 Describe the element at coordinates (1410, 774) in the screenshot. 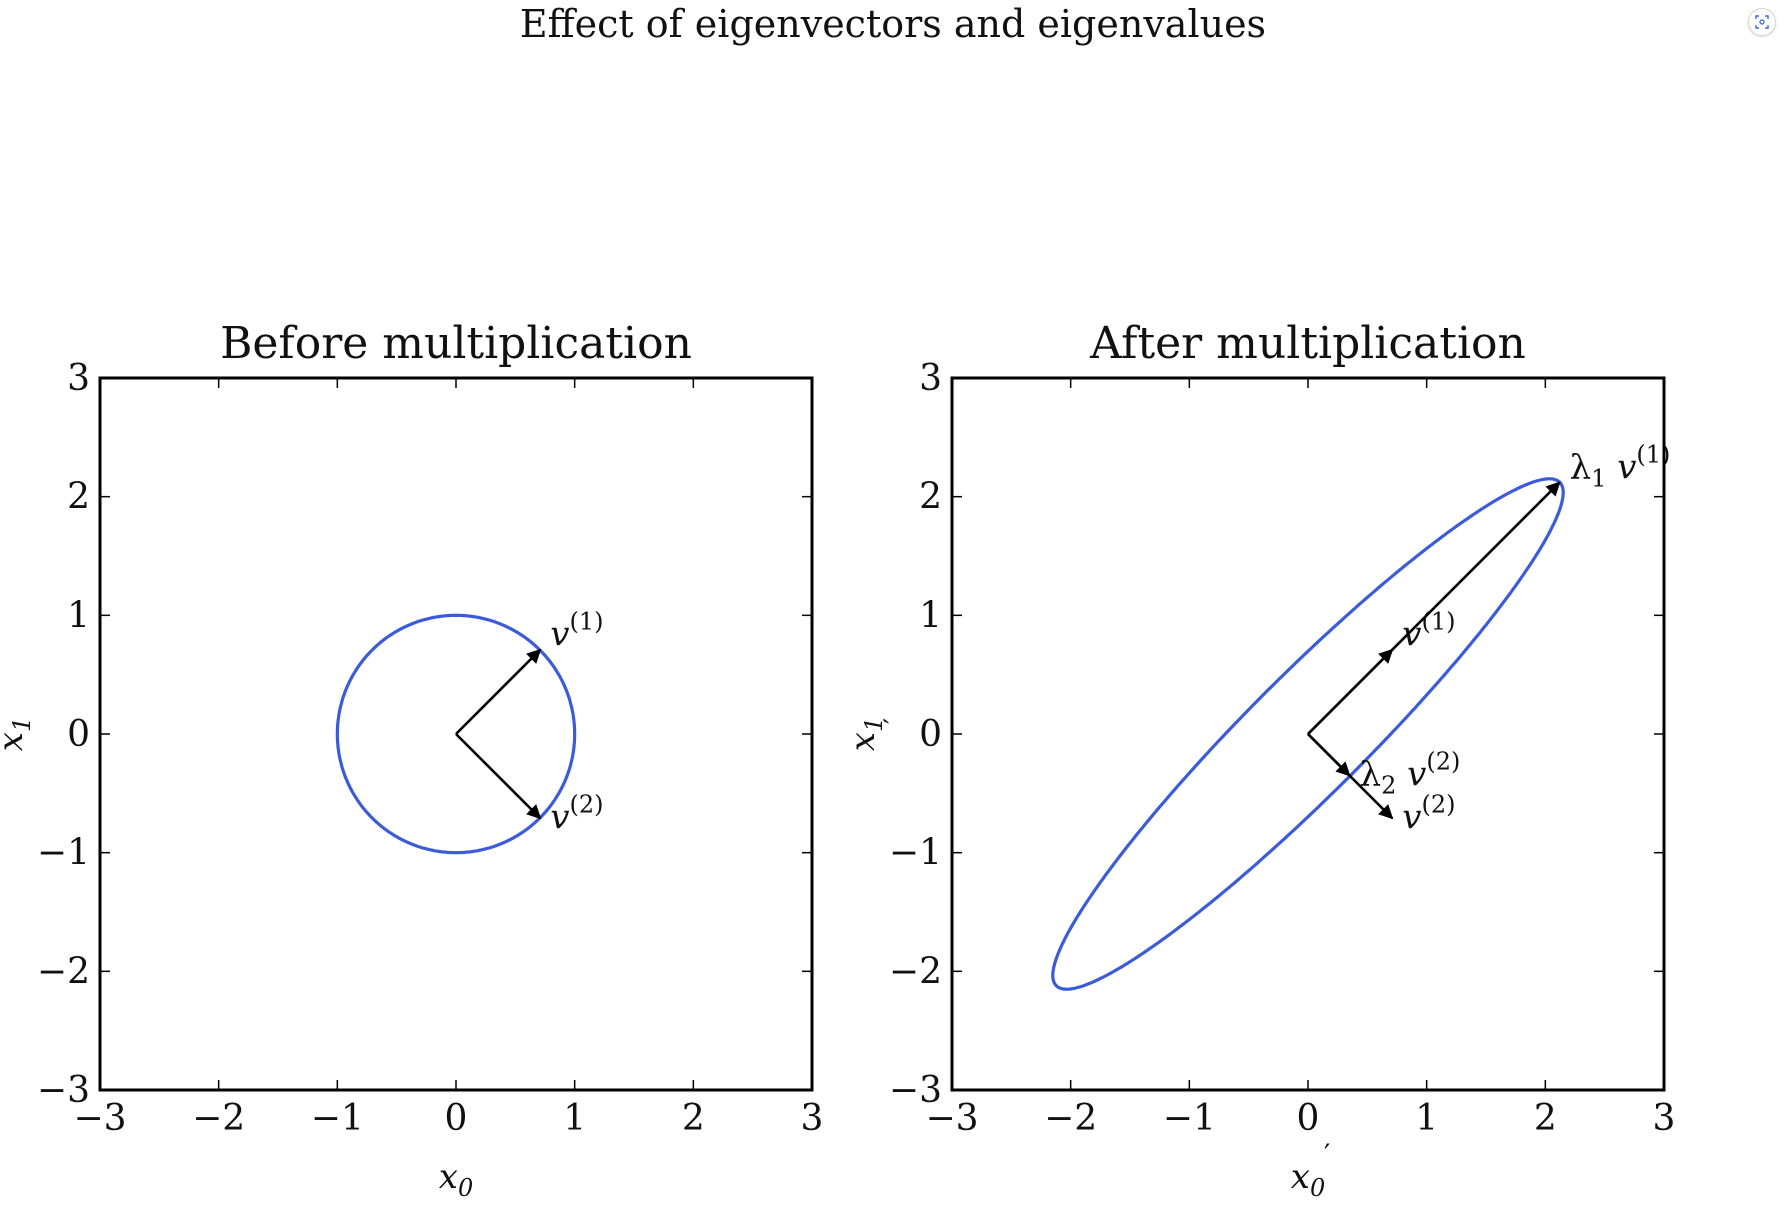

I see `vector-label: λ2 v(2)` at that location.